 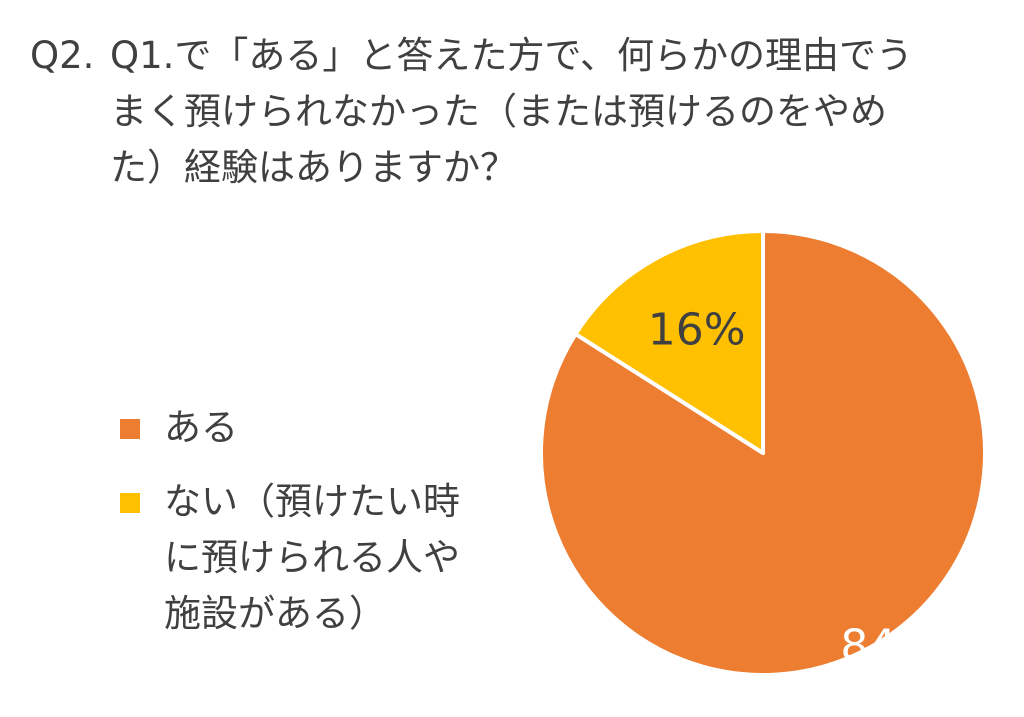 I want to click on legend-item-aru: ある, so click(x=330, y=428).